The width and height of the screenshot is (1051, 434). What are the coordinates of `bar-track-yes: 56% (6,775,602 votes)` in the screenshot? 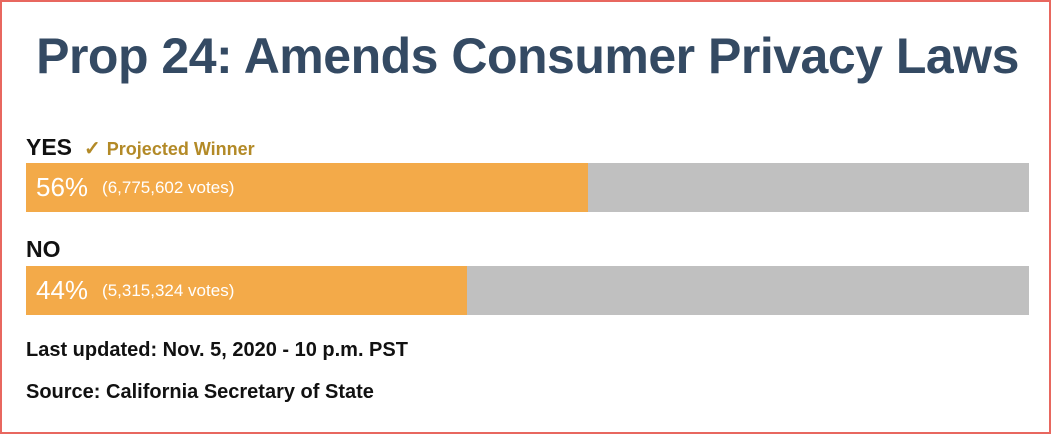 It's located at (527, 187).